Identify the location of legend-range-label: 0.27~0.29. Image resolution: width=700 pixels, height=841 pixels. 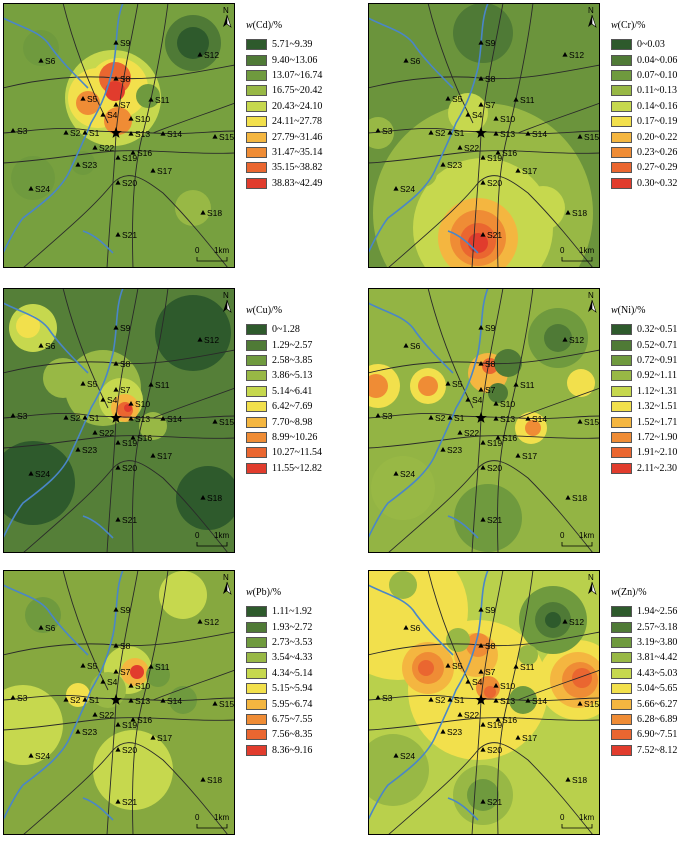
(657, 168).